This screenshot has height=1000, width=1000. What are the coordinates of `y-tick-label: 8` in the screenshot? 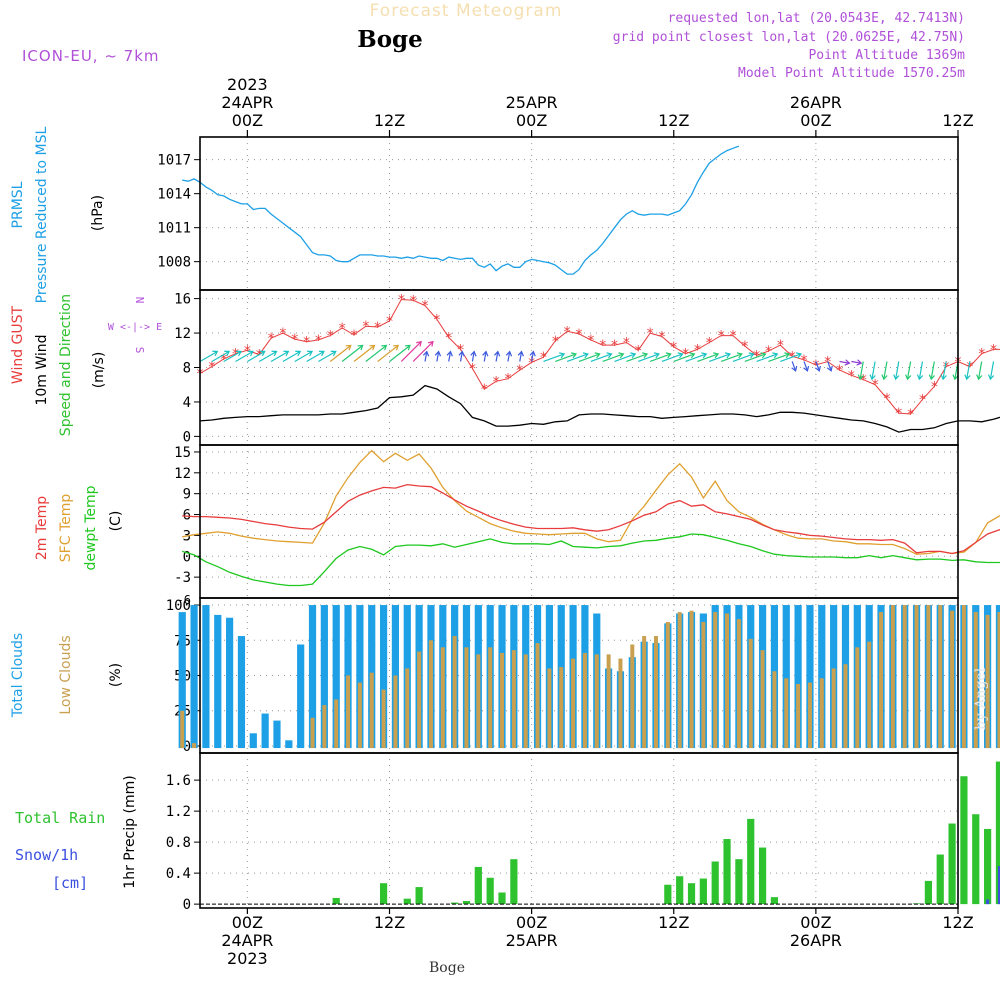 It's located at (187, 369).